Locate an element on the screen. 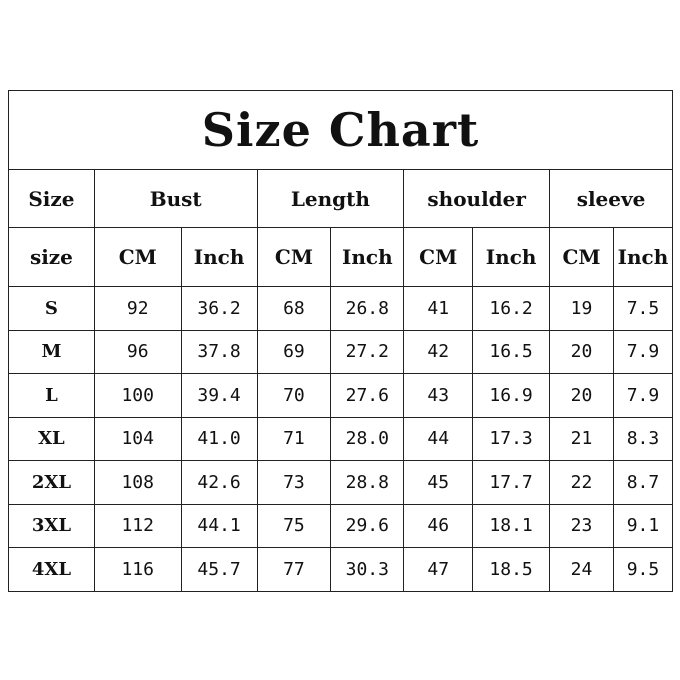 Image resolution: width=680 pixels, height=680 pixels. measurement-cell: 27.6 is located at coordinates (367, 395).